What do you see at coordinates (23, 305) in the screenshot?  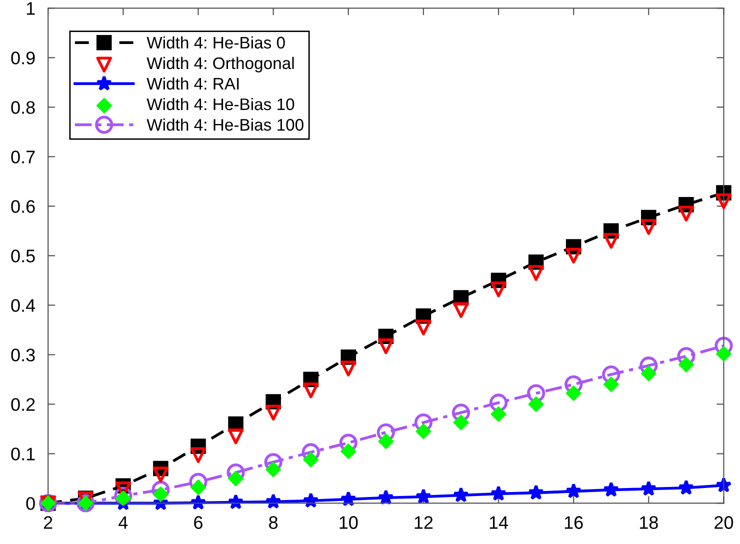 I see `y-tick-label: 0.4` at bounding box center [23, 305].